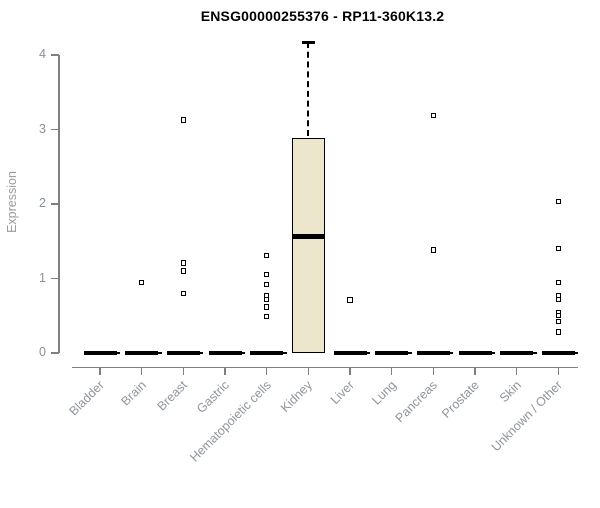 The height and width of the screenshot is (508, 600). What do you see at coordinates (308, 42) in the screenshot?
I see `boxplot-whisker-cap` at bounding box center [308, 42].